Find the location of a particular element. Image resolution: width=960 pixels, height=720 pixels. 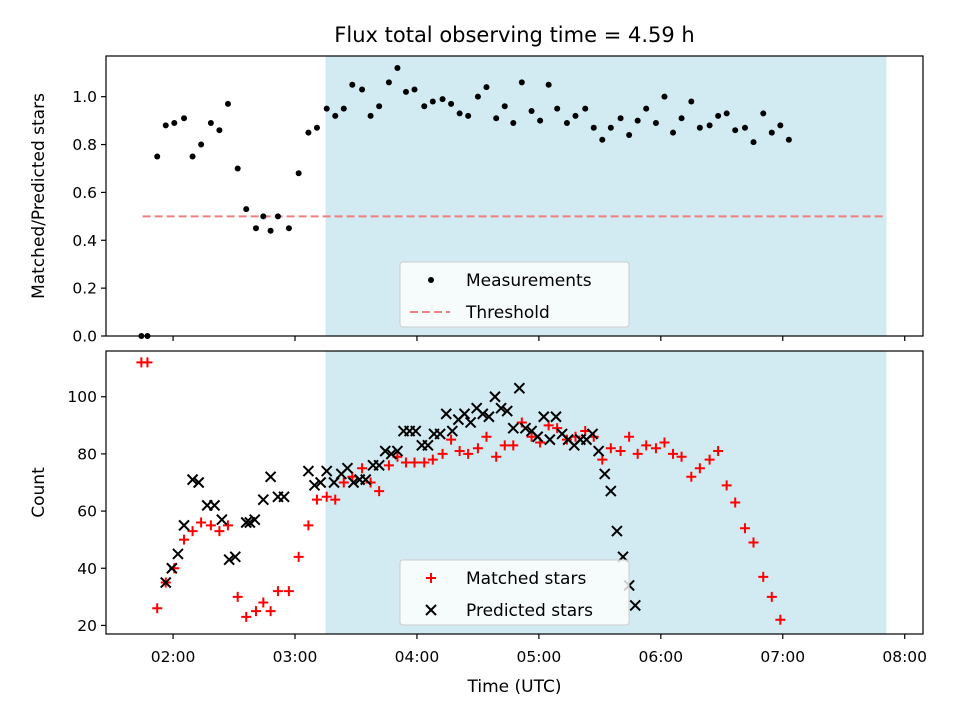

x-tick-label: 05:00 is located at coordinates (539, 657).